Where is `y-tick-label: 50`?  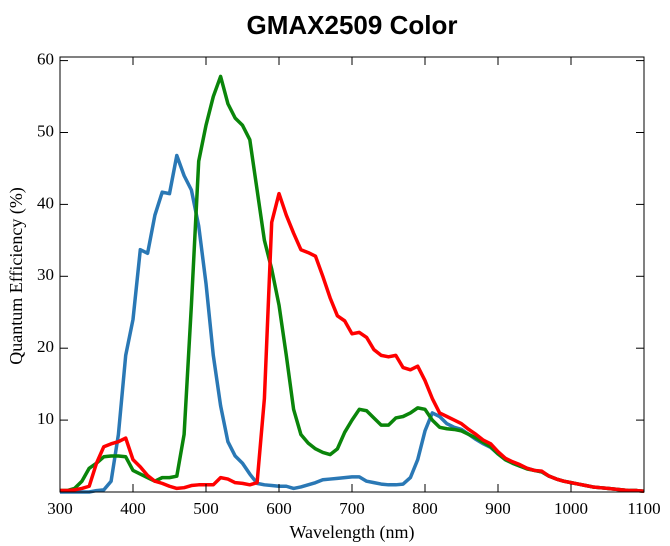
y-tick-label: 50 is located at coordinates (45, 130).